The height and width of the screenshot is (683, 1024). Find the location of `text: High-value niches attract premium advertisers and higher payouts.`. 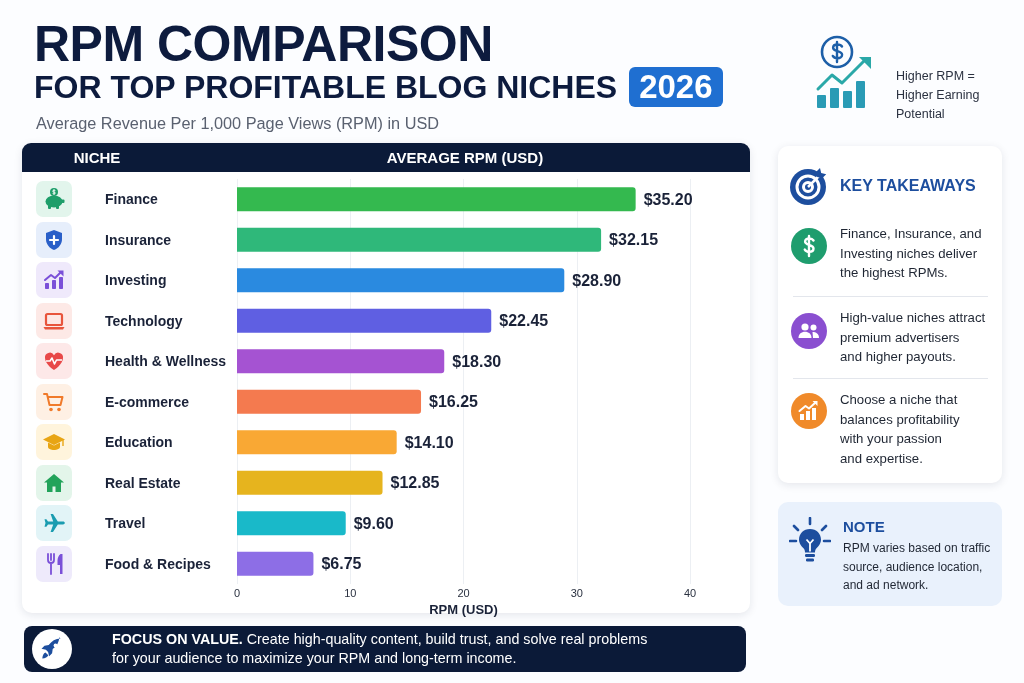

text: High-value niches attract premium advertisers and higher payouts. is located at coordinates (913, 337).